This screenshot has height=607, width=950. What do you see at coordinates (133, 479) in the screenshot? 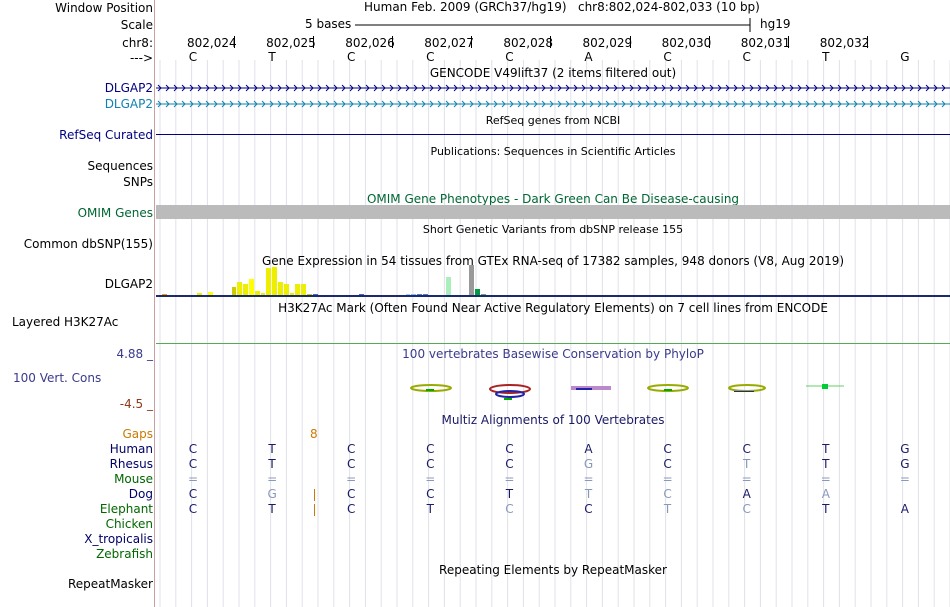
I see `species-label: Mouse` at bounding box center [133, 479].